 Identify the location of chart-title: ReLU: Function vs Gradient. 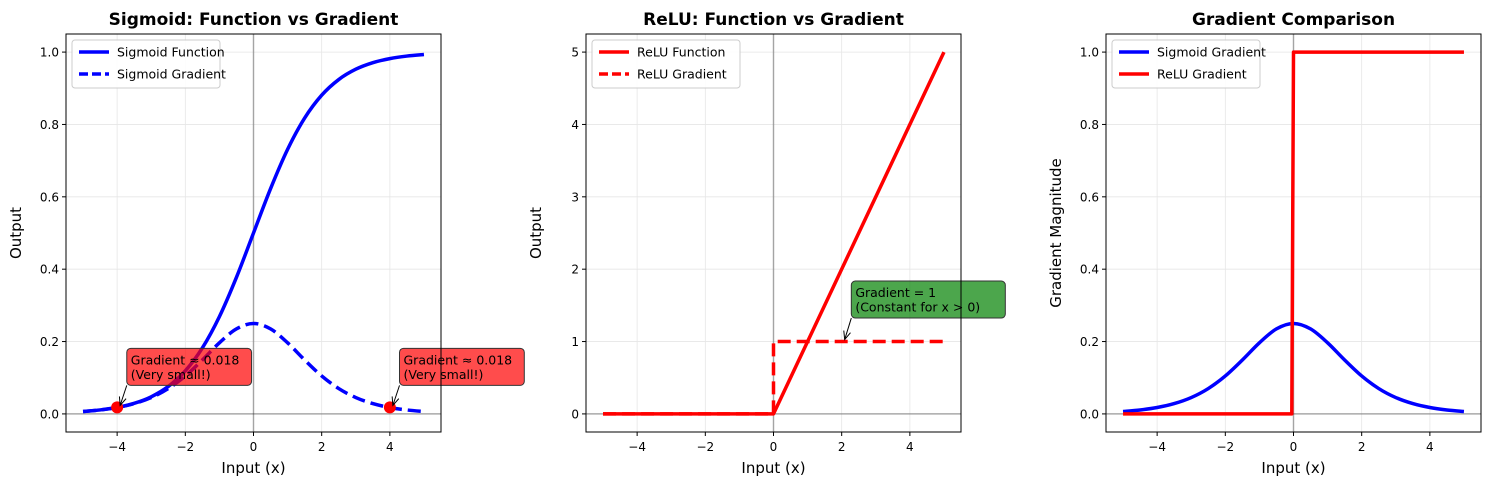
(773, 20).